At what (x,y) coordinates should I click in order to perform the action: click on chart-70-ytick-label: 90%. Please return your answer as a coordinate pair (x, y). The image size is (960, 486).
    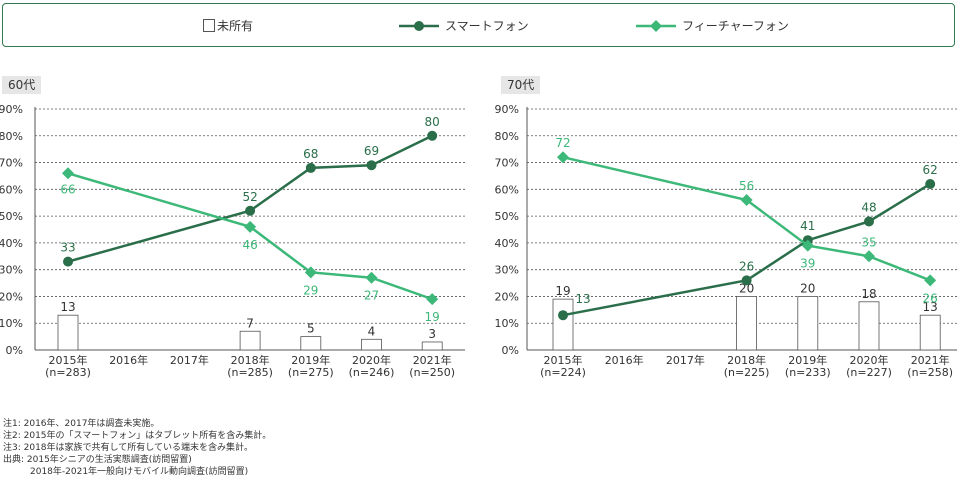
    Looking at the image, I should click on (507, 109).